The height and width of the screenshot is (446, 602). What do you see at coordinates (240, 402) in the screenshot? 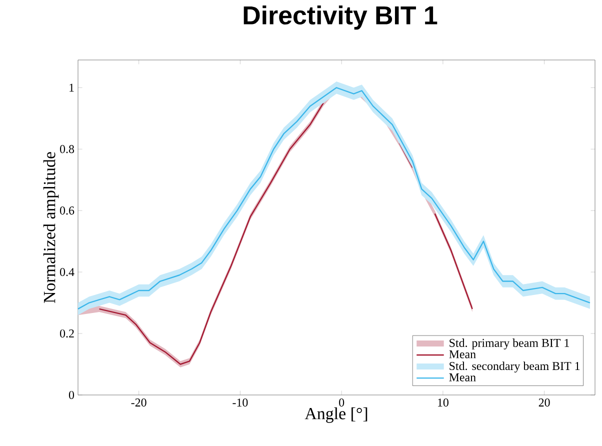
I see `x-tick-label: -10` at bounding box center [240, 402].